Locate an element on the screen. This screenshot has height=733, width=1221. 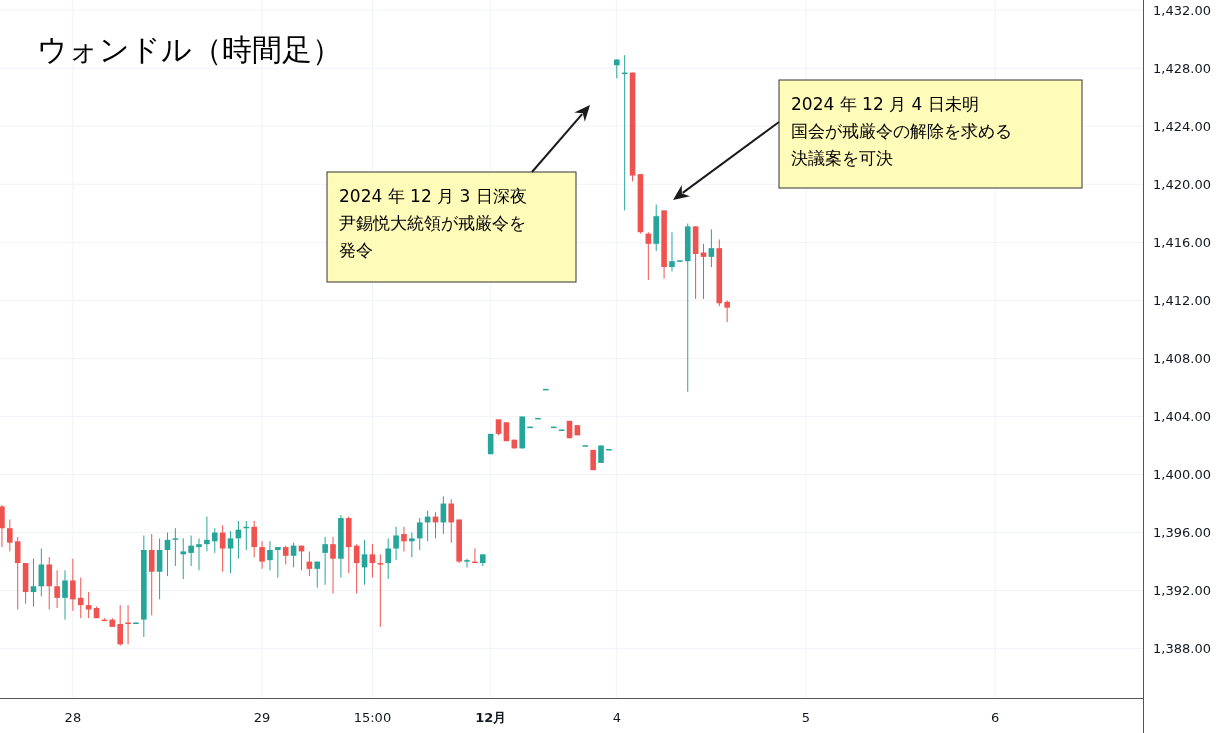
x-tick-label: 28 is located at coordinates (73, 717).